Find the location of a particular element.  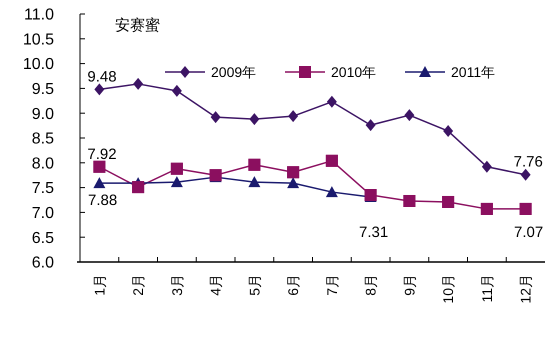

y-tick-label: 7.5 is located at coordinates (43, 189).